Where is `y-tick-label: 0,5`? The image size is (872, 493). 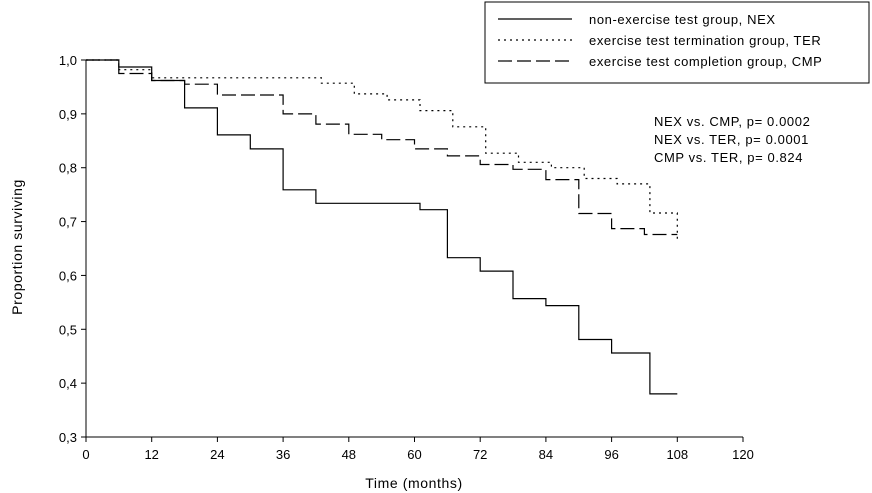
y-tick-label: 0,5 is located at coordinates (68, 329).